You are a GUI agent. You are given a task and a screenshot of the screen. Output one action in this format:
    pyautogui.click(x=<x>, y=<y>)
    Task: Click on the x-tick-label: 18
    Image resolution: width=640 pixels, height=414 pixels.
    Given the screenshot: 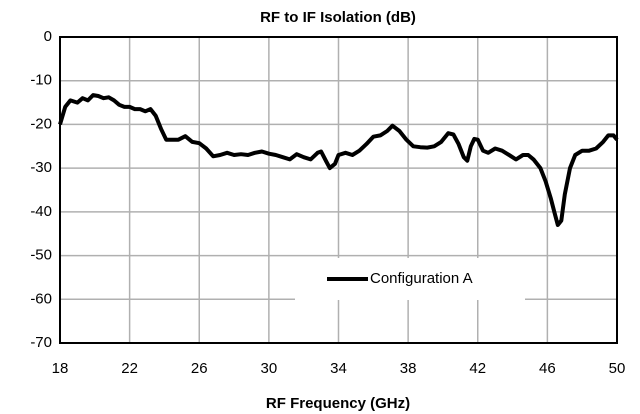 What is the action you would take?
    pyautogui.click(x=60, y=368)
    